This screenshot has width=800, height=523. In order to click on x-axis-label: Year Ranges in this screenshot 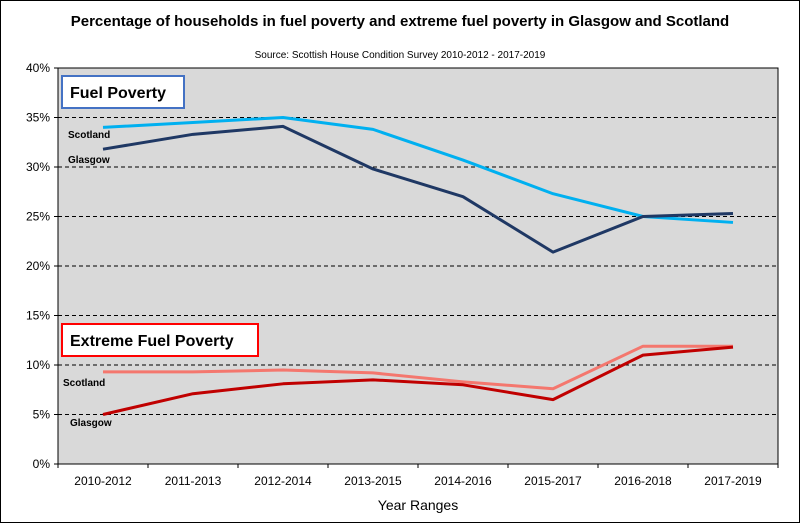, I will do `click(418, 505)`.